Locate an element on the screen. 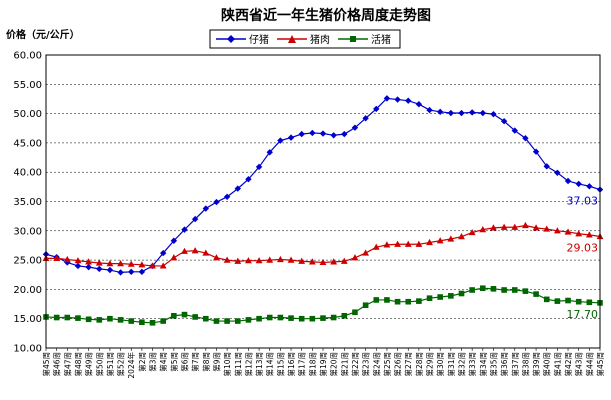  x-tick-label: 第14周 is located at coordinates (270, 364).